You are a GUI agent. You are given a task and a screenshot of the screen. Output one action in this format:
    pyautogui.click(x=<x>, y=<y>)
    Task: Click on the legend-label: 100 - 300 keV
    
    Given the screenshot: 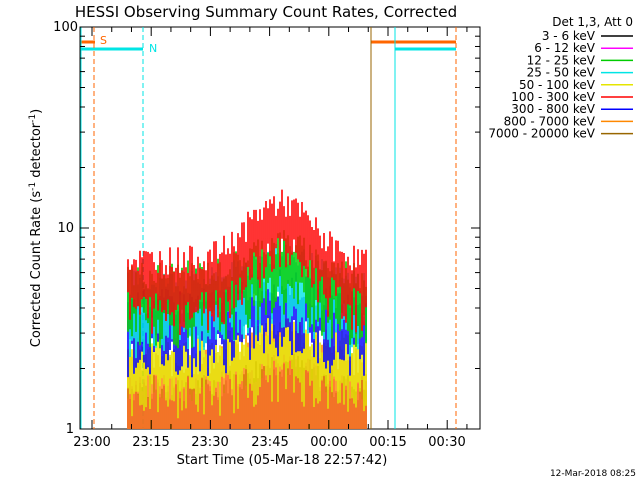 What is the action you would take?
    pyautogui.click(x=553, y=97)
    